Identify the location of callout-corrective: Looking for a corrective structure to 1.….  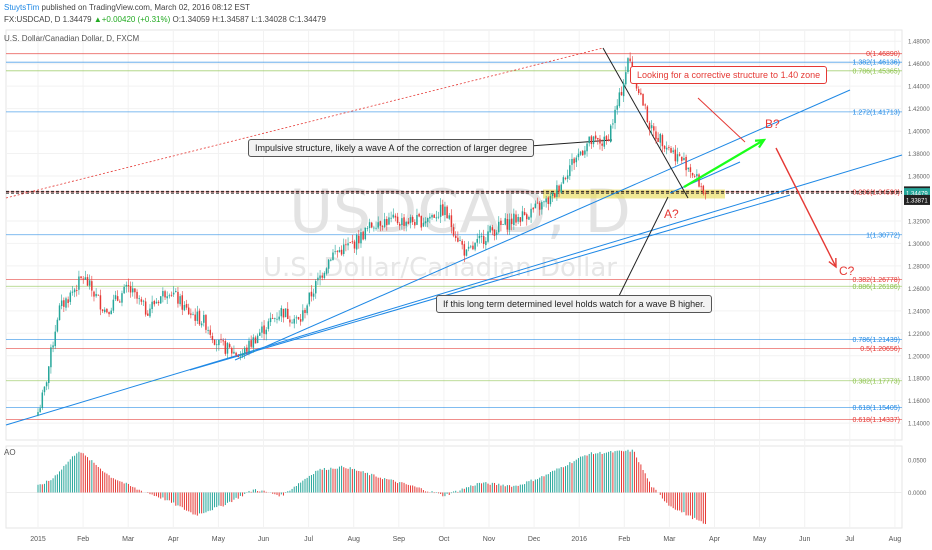
(729, 75).